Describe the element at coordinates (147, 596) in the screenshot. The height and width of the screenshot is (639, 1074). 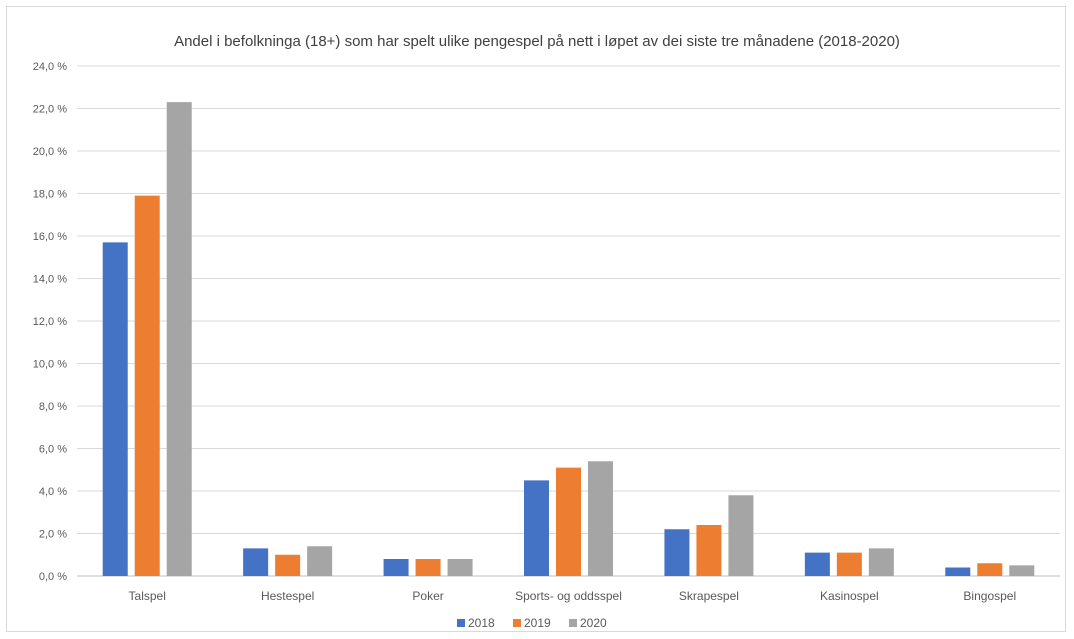
I see `x-tick-label: Talspel` at that location.